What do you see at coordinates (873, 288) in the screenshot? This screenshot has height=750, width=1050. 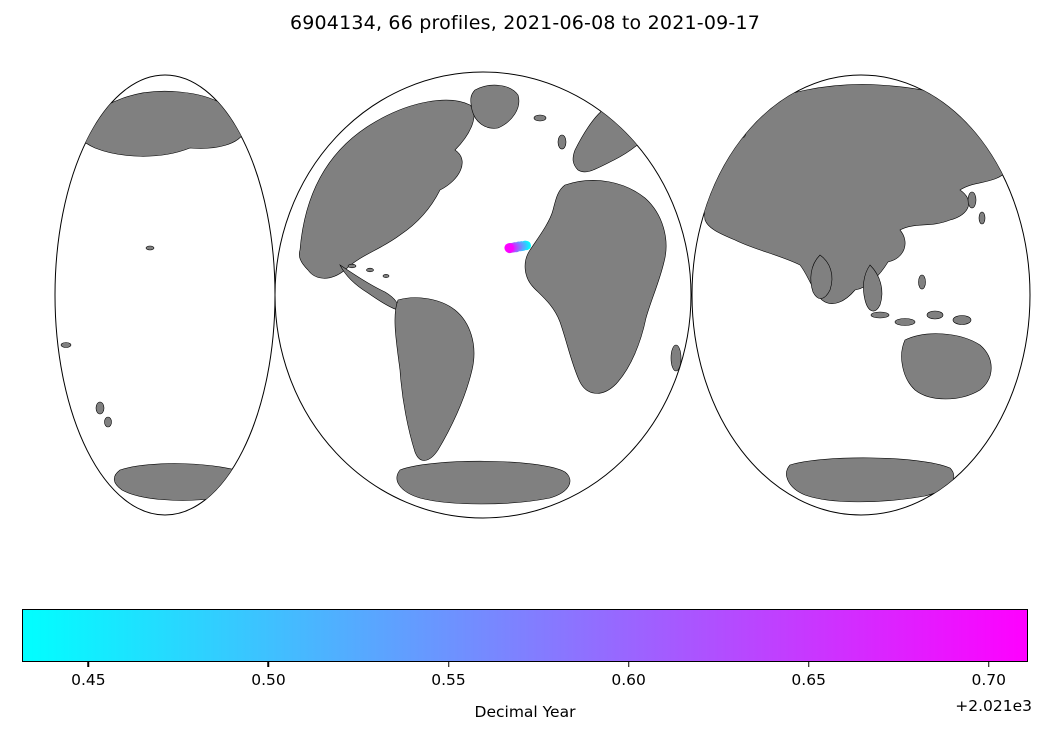 I see `southeast-asia-landmass` at bounding box center [873, 288].